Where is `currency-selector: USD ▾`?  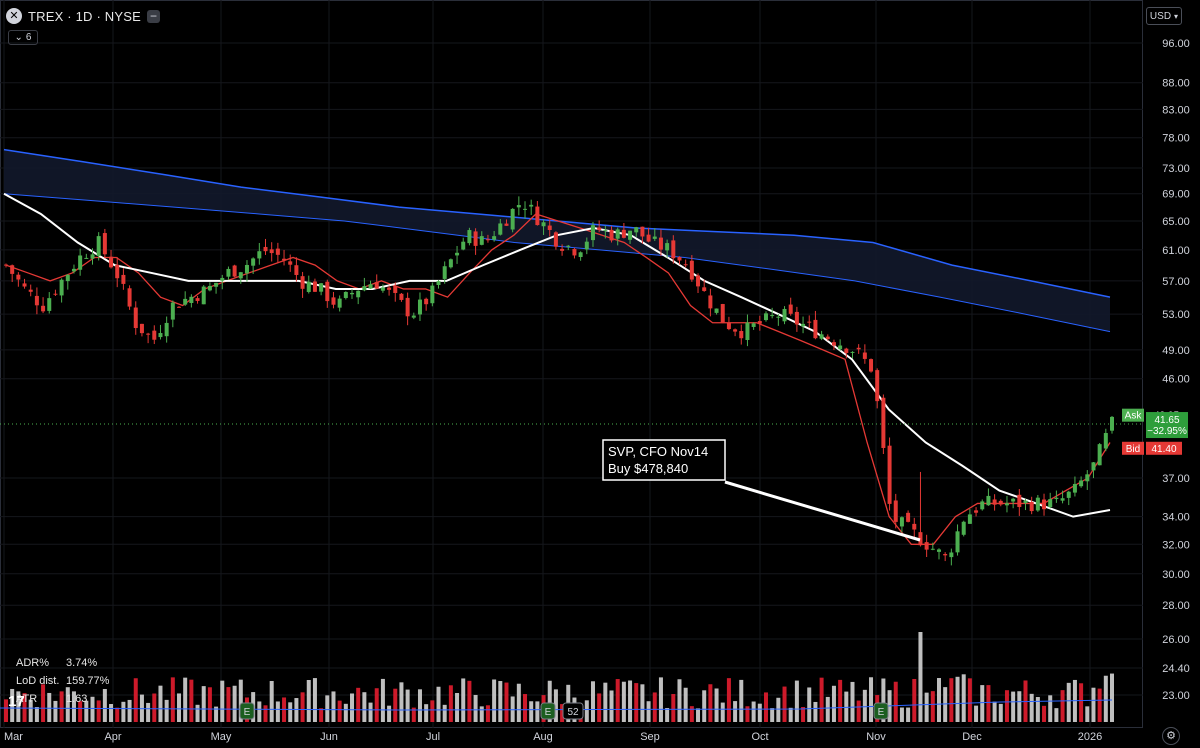 currency-selector: USD ▾ is located at coordinates (1164, 16).